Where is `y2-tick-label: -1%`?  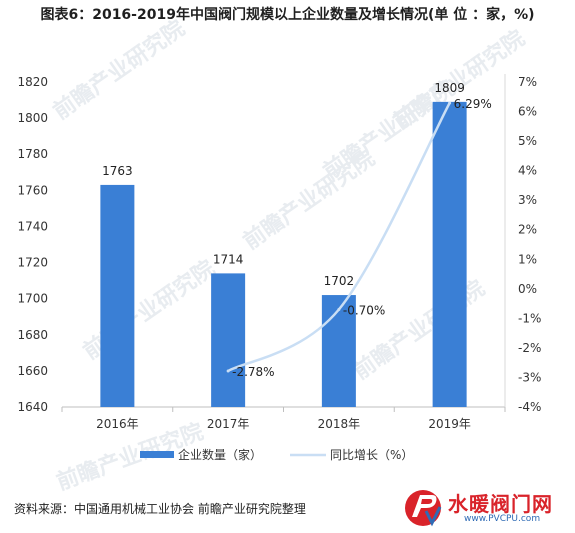
y2-tick-label: -1% is located at coordinates (529, 318).